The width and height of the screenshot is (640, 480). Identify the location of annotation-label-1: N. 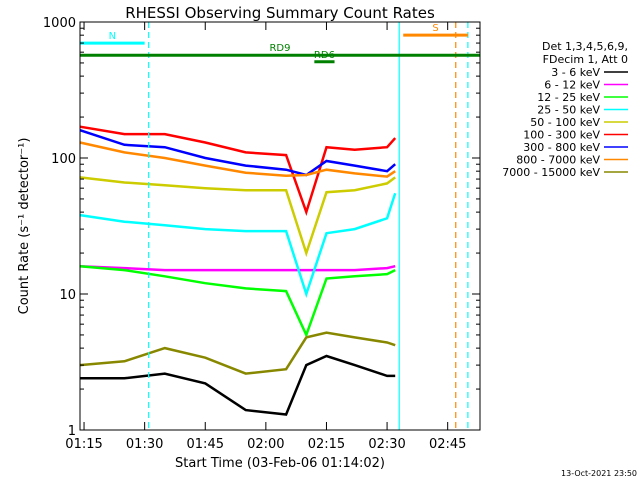
(112, 36).